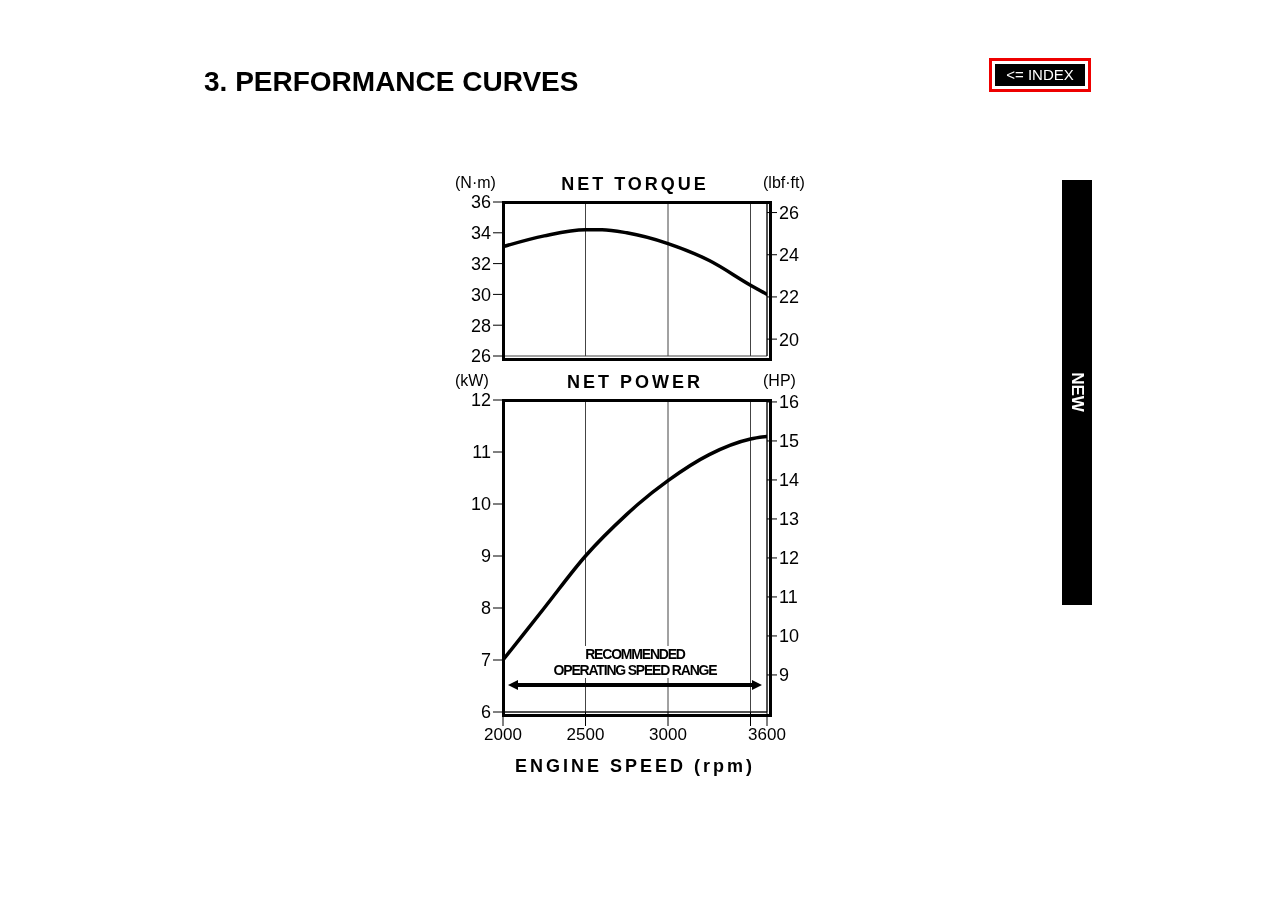  Describe the element at coordinates (480, 356) in the screenshot. I see `y-tick-label: 26` at that location.